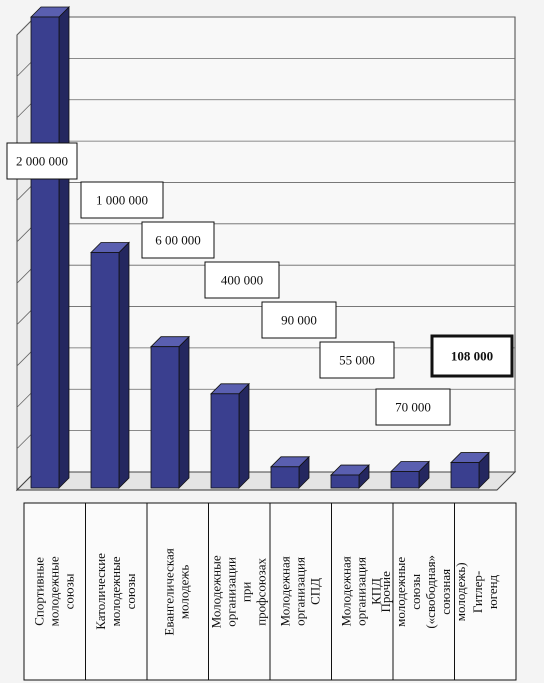  I want to click on data-label-text: 6 00 000, so click(178, 240).